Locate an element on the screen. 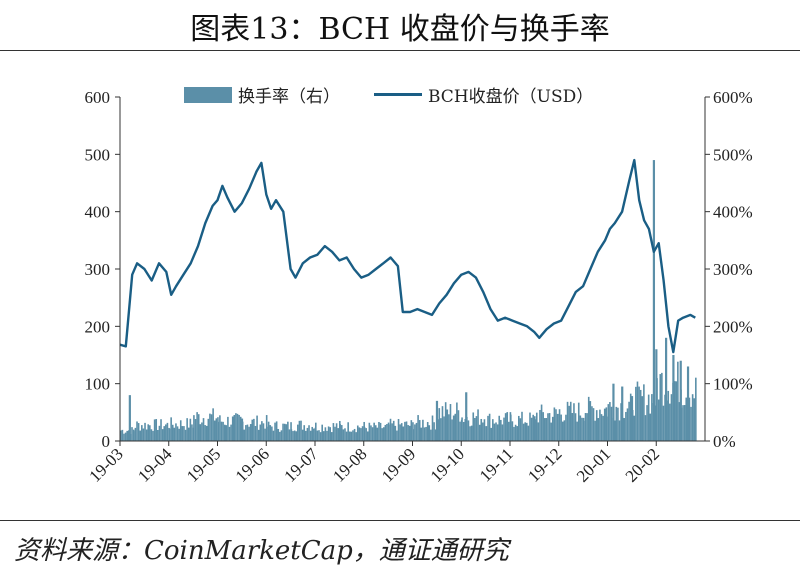 The width and height of the screenshot is (800, 575). title-rule is located at coordinates (400, 50).